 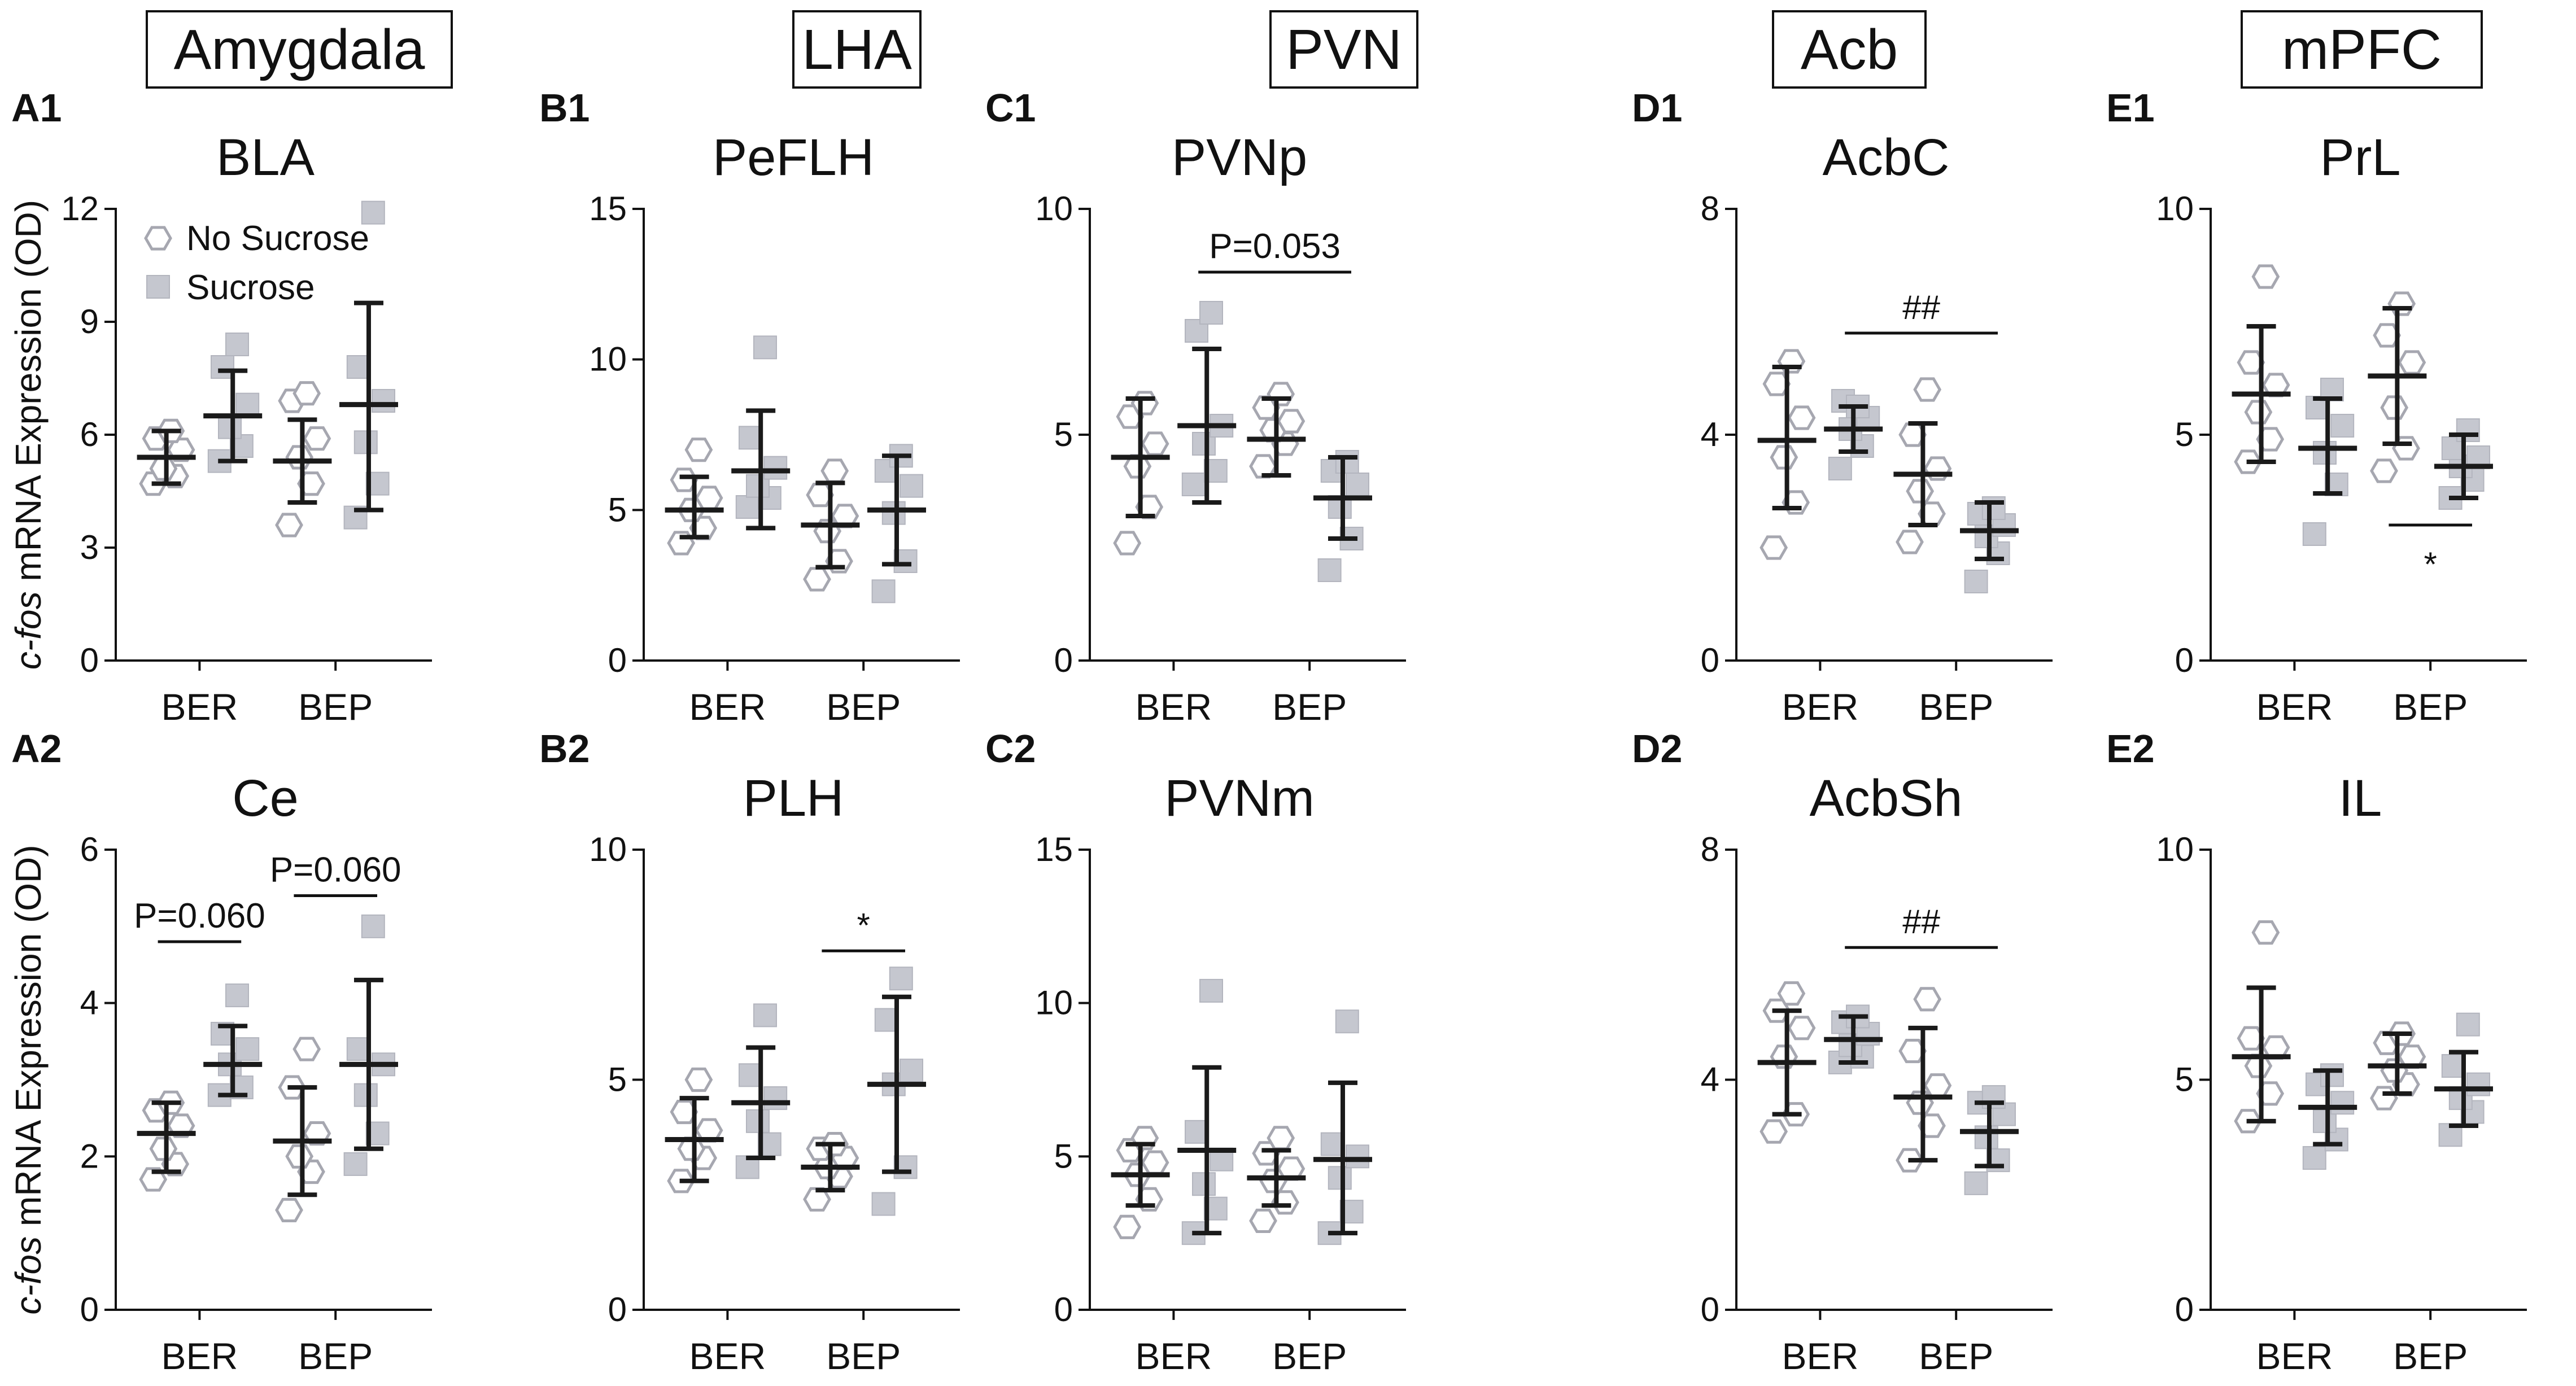 I want to click on panel-letter-C2: C2, so click(x=1011, y=749).